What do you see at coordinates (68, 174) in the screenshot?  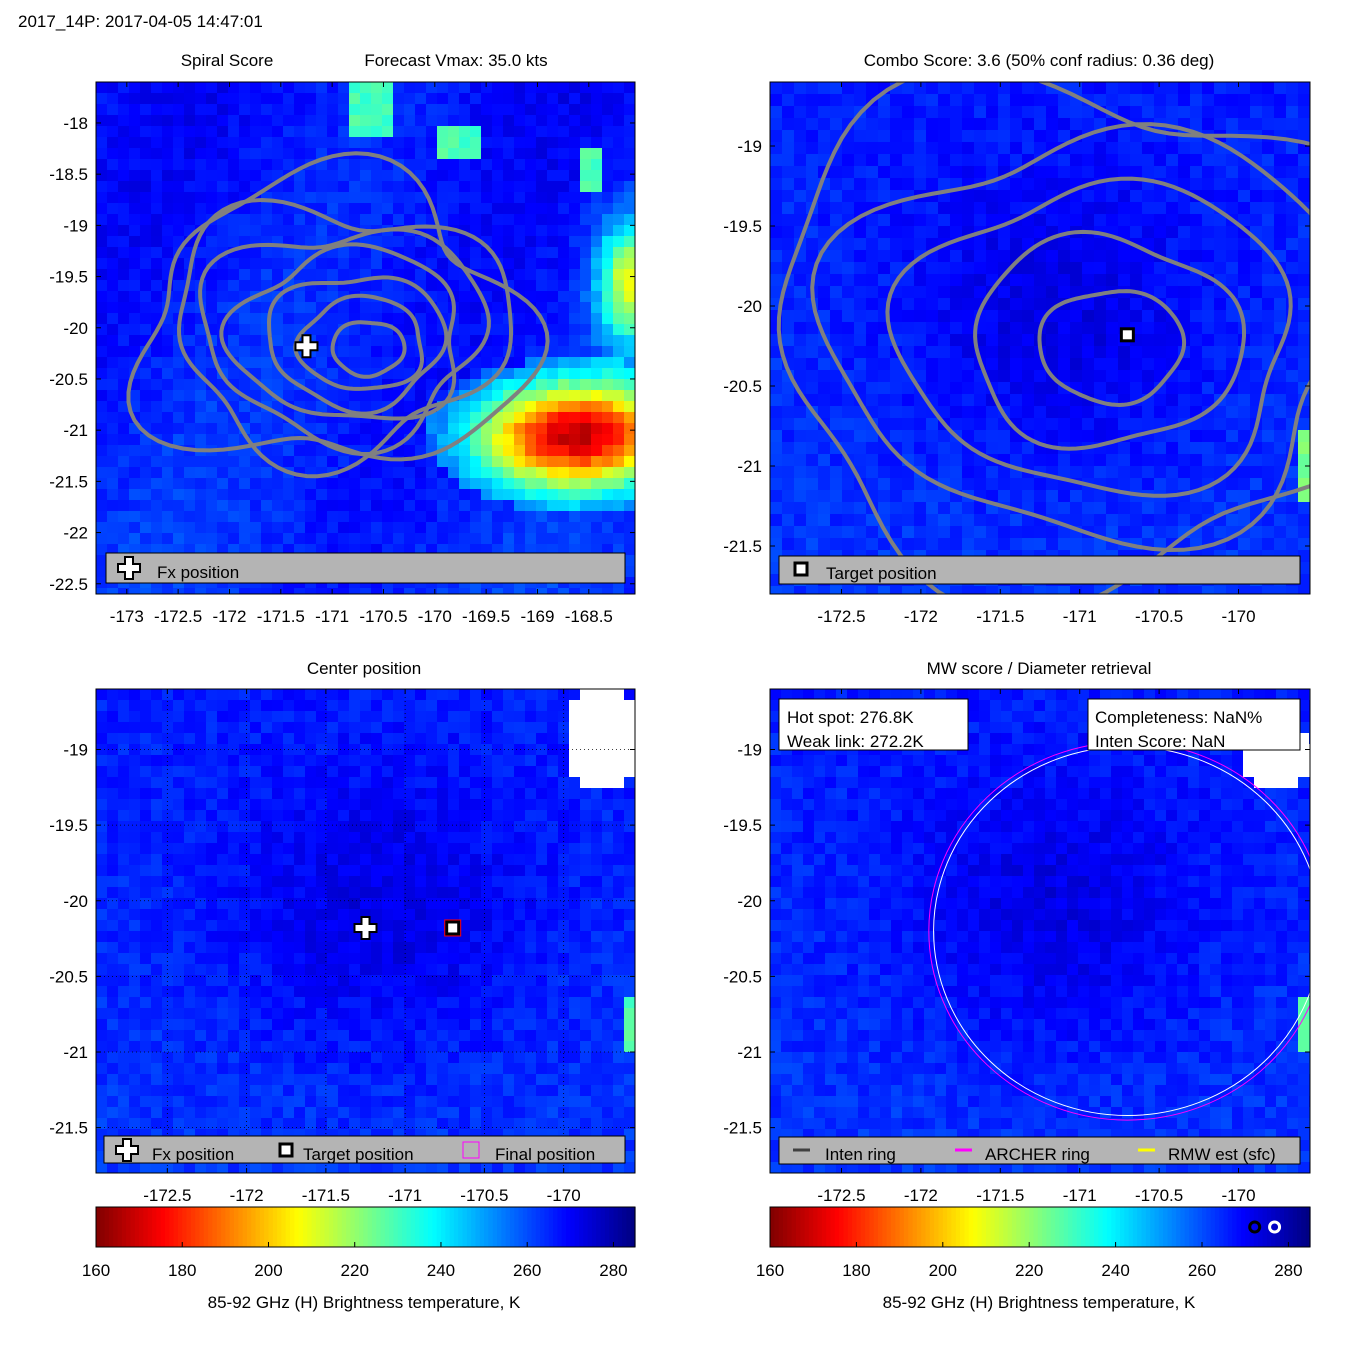 I see `y-tick-label: -18.5` at bounding box center [68, 174].